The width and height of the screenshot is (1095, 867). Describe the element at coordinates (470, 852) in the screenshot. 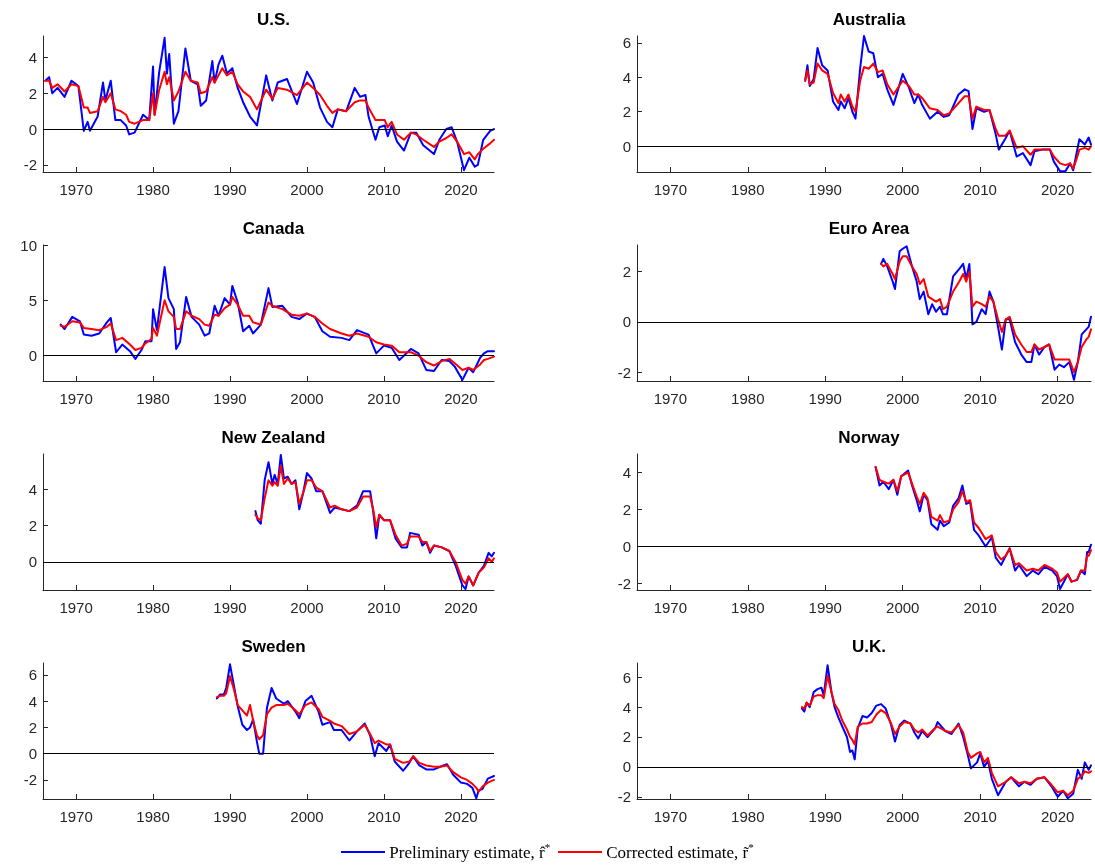

I see `legend-label: Preliminary estimate, r̂$^{*}$` at that location.